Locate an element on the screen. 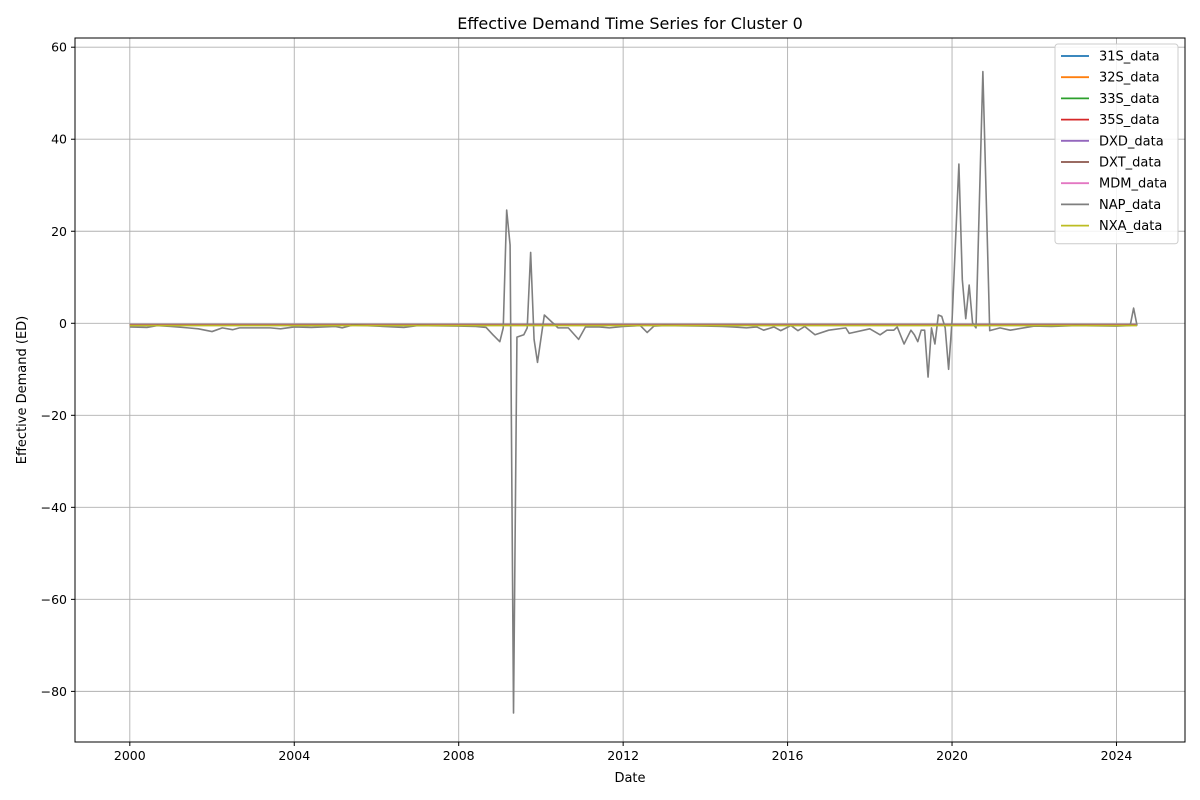 Image resolution: width=1200 pixels, height=800 pixels. legend-label: NAP_data is located at coordinates (1130, 205).